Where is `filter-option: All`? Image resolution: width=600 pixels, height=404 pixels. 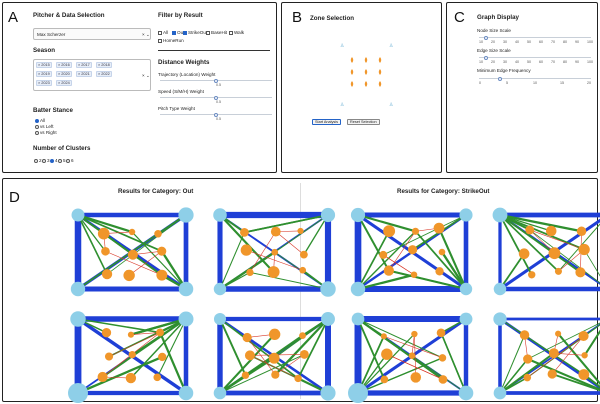 filter-option: All is located at coordinates (163, 32).